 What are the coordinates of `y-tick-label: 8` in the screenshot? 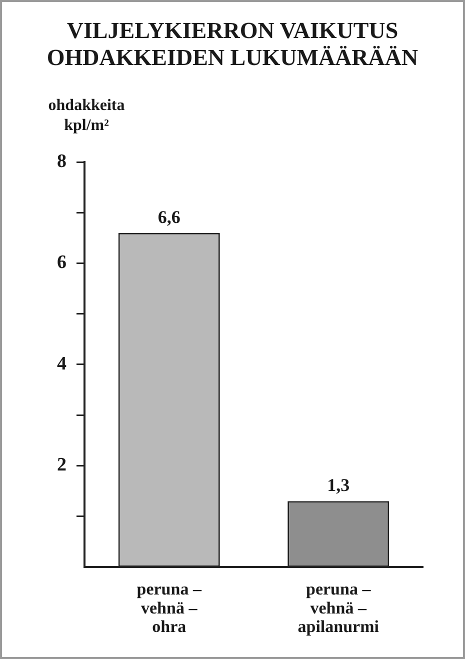 It's located at (61, 161).